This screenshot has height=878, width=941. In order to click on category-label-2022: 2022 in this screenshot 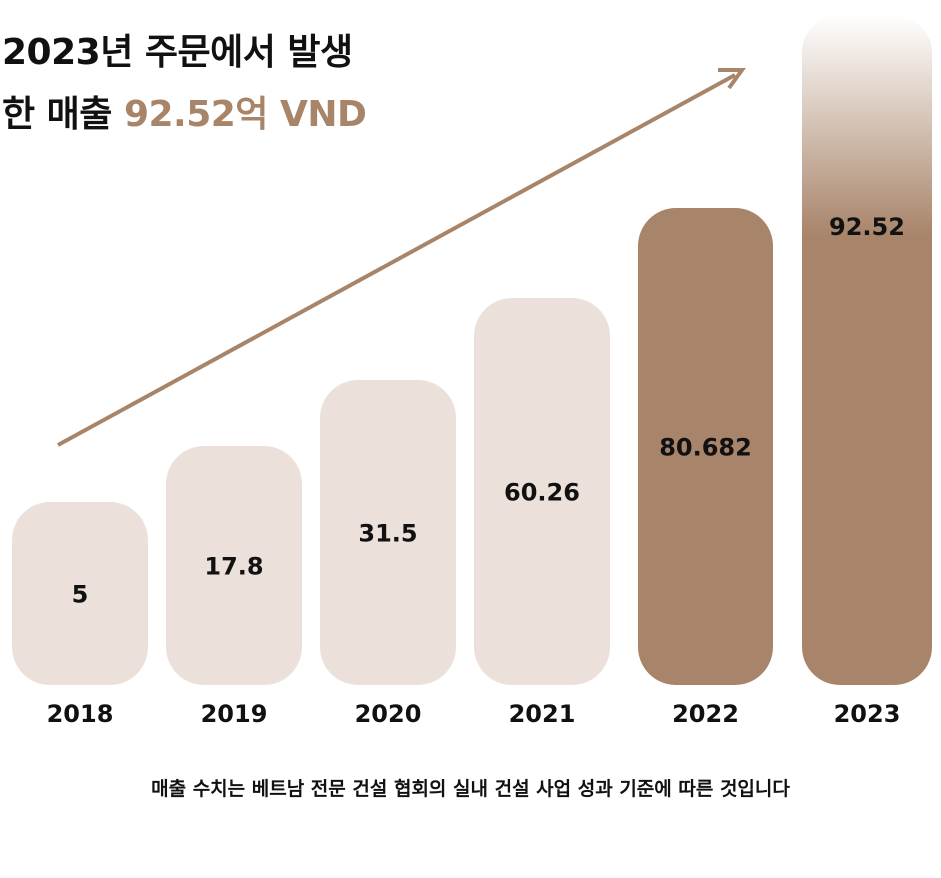, I will do `click(705, 714)`.